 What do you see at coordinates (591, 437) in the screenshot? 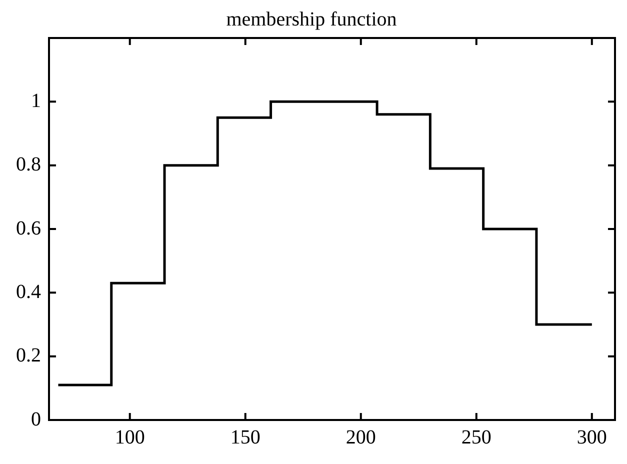
I see `x-tick-label: 300` at bounding box center [591, 437].